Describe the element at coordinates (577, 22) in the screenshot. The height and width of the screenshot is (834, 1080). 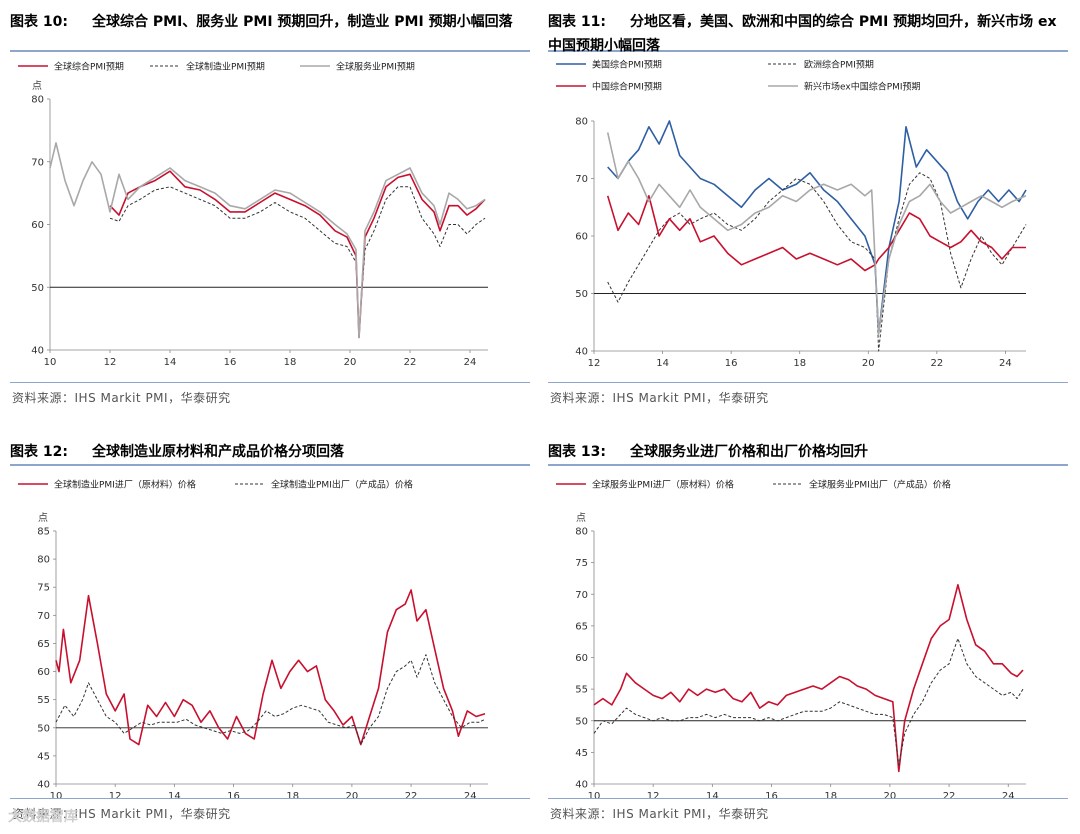
I see `chart-number: 图表 11:` at that location.